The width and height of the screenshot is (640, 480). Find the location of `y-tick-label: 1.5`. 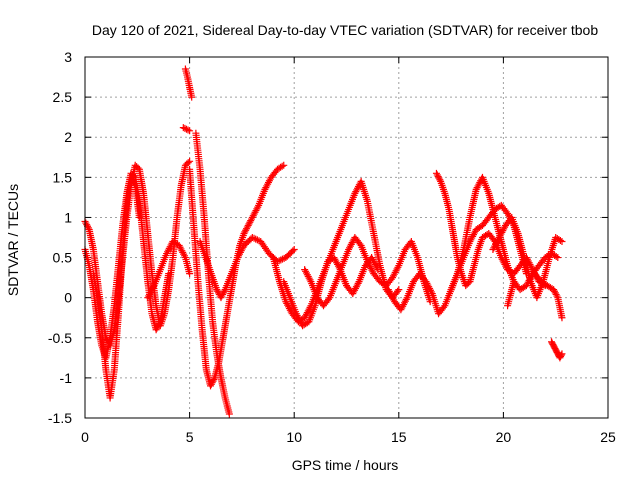

y-tick-label: 1.5 is located at coordinates (63, 177).